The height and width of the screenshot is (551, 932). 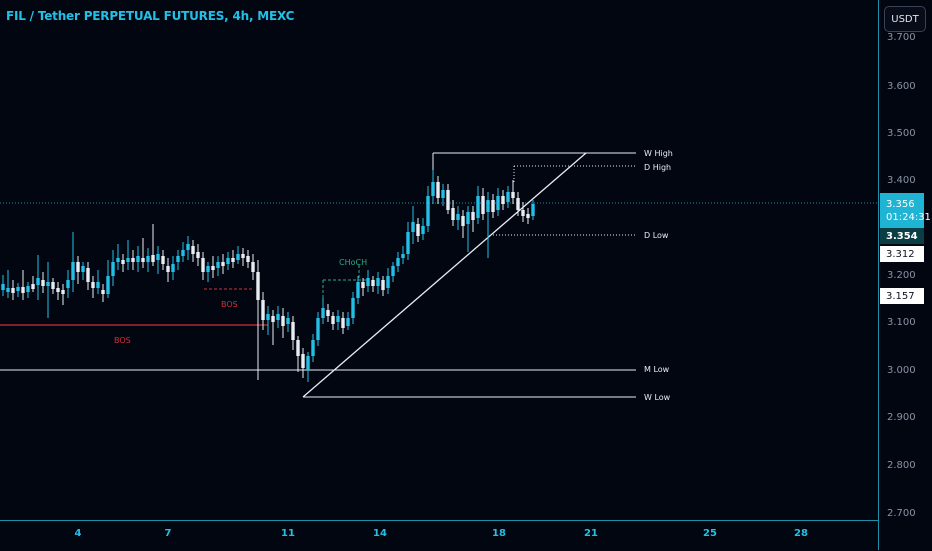 What do you see at coordinates (499, 533) in the screenshot?
I see `time-tick: 18` at bounding box center [499, 533].